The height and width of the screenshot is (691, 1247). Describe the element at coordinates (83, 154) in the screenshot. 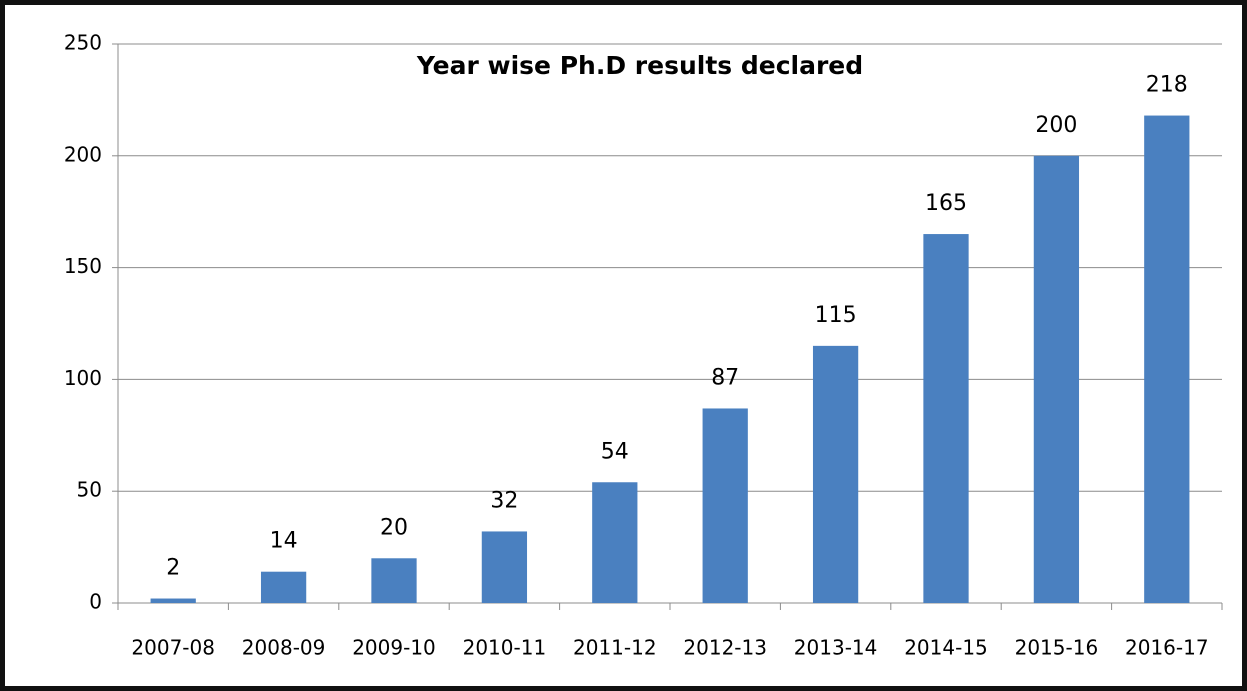

I see `y-tick-label: 200` at that location.